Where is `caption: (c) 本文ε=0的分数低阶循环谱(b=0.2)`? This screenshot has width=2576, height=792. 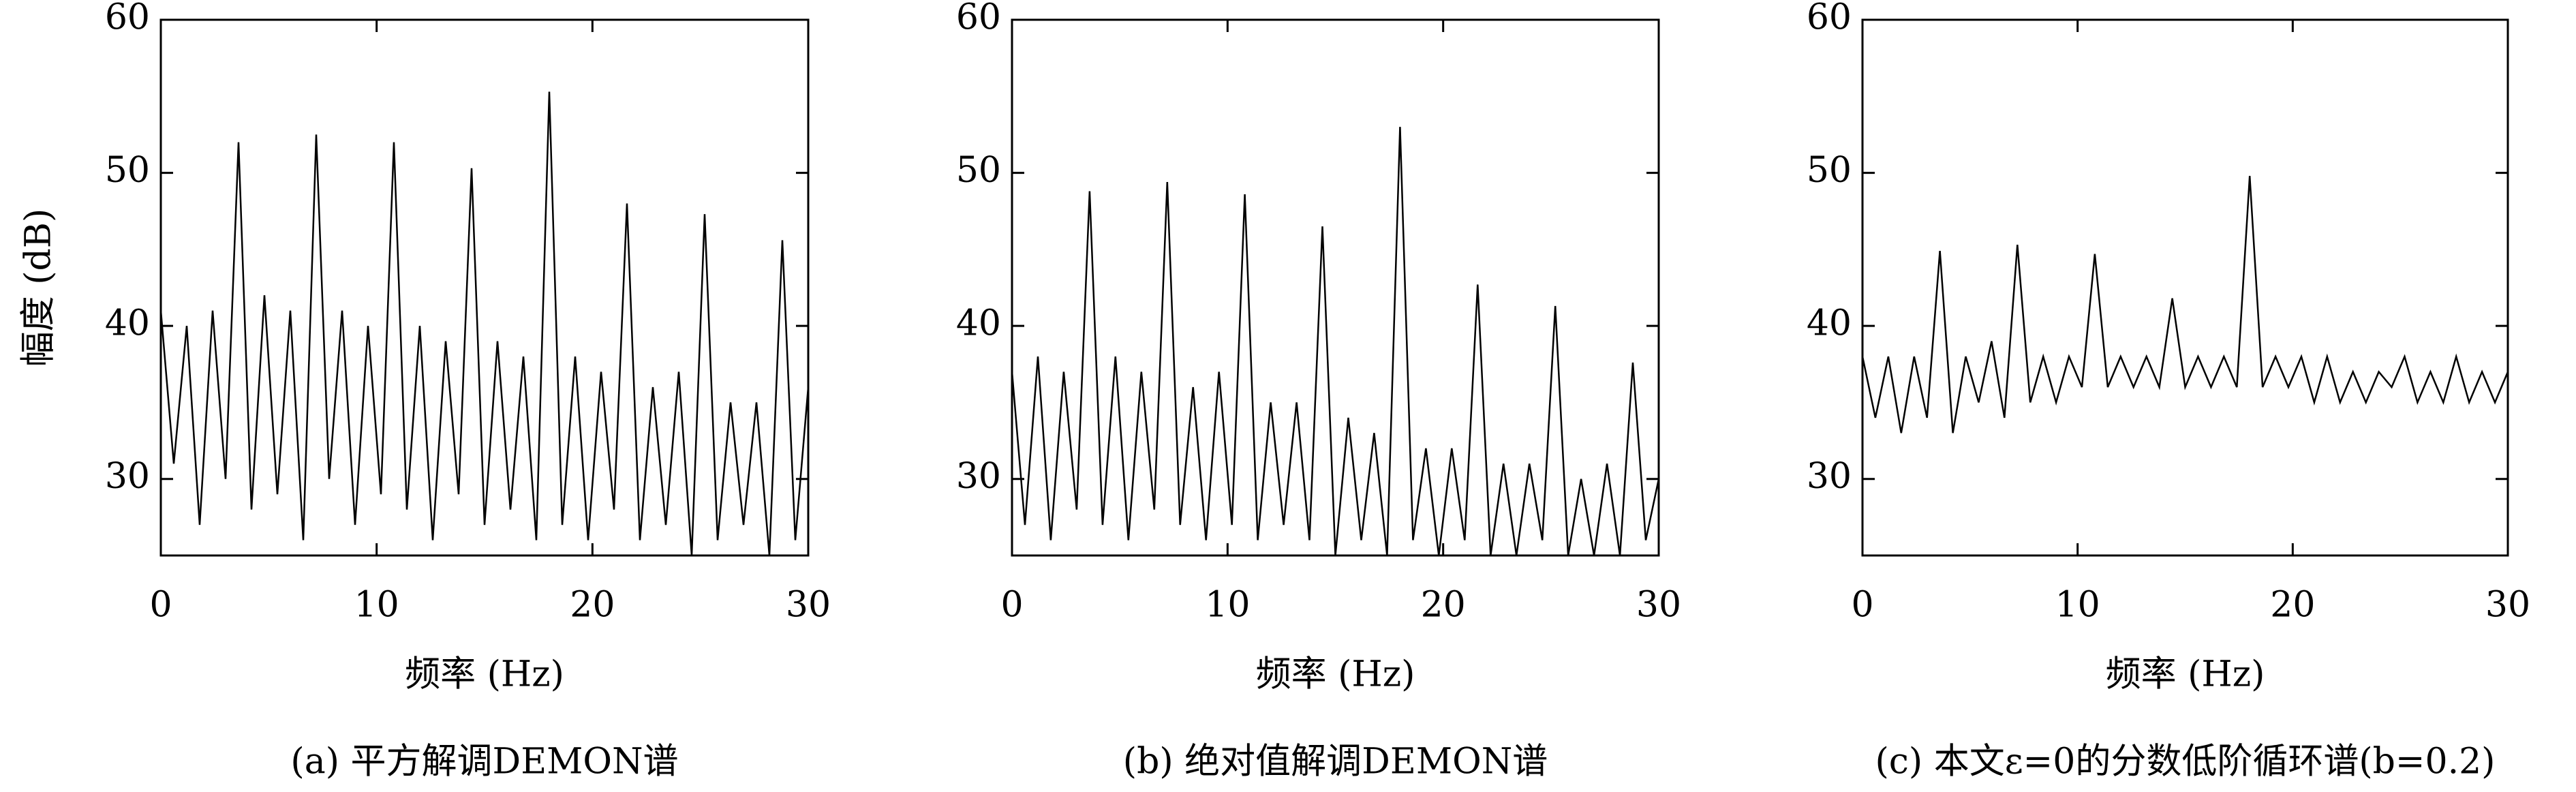 caption: (c) 本文ε=0的分数低阶循环谱(b=0.2) is located at coordinates (2185, 762).